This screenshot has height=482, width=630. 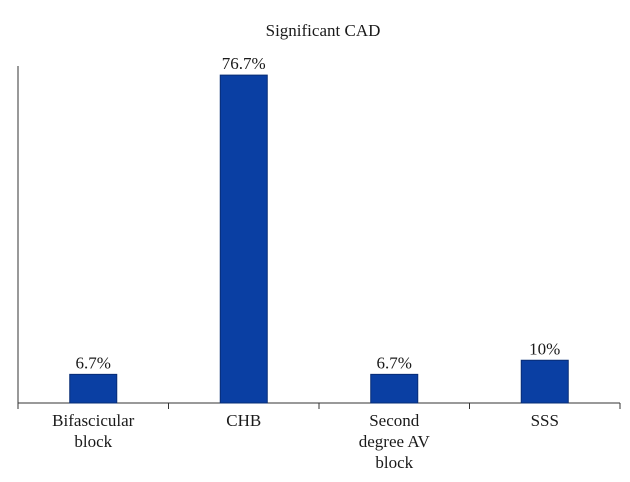 What do you see at coordinates (545, 420) in the screenshot?
I see `category-label: SSS` at bounding box center [545, 420].